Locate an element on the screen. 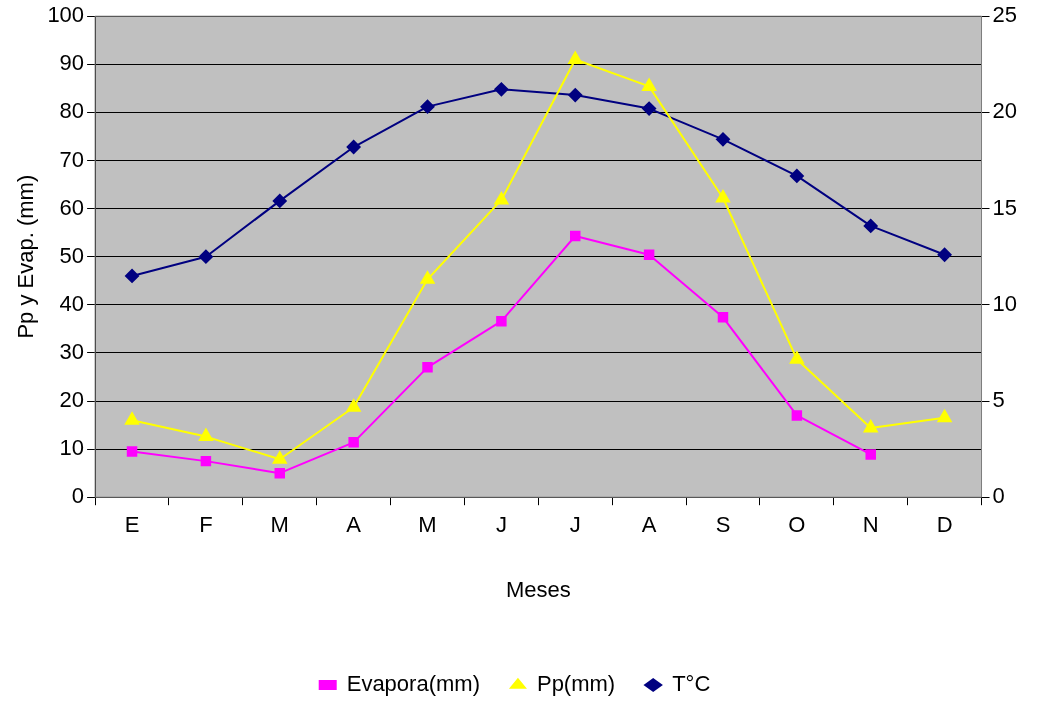 The height and width of the screenshot is (721, 1040). y-tick-label: 70 is located at coordinates (72, 159).